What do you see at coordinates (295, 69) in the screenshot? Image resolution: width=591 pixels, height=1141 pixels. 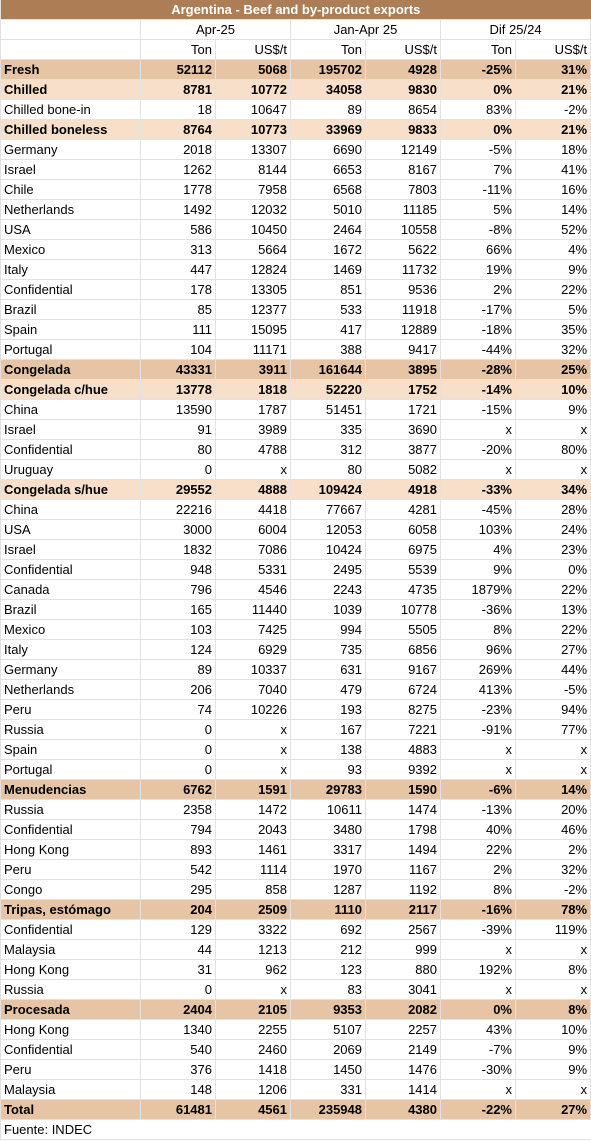 I see `category-row: Fresh 52112 5068 195702 4928 -25% 31%` at bounding box center [295, 69].